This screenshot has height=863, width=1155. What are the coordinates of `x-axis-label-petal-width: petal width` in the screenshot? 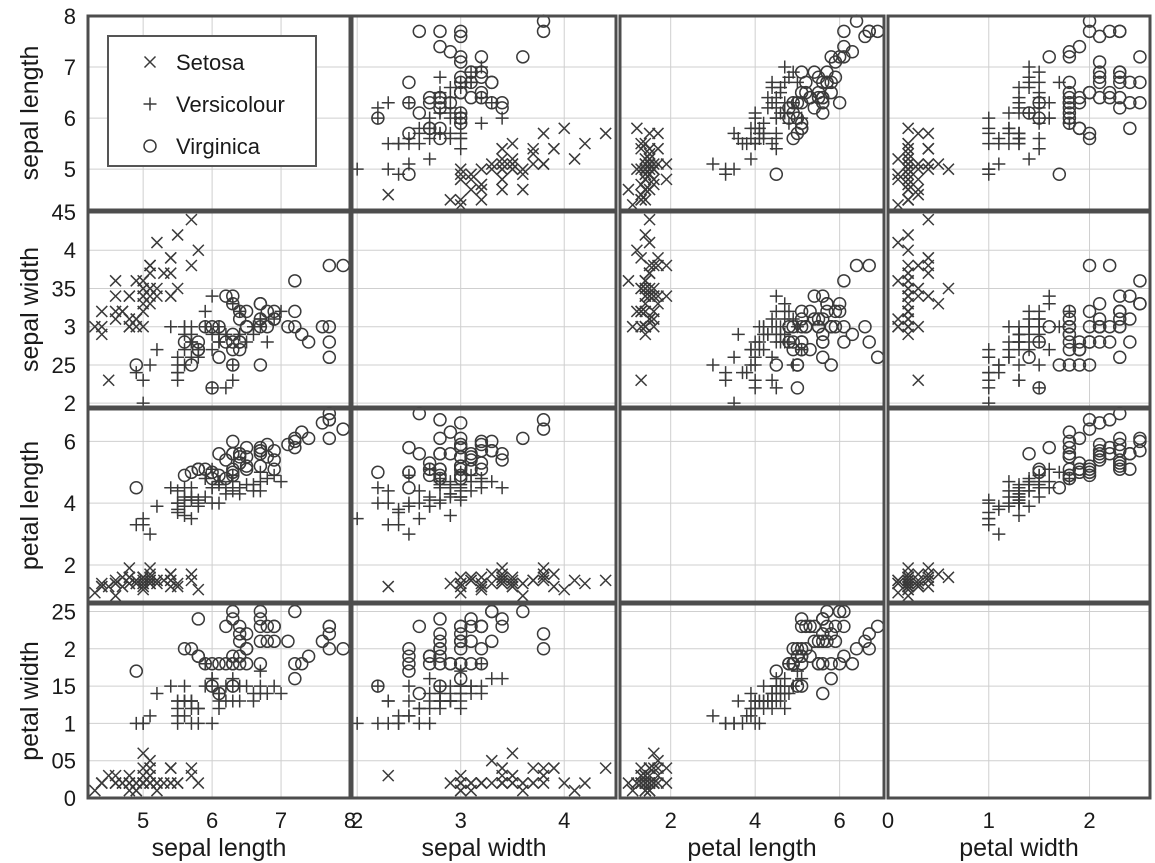 It's located at (1019, 848).